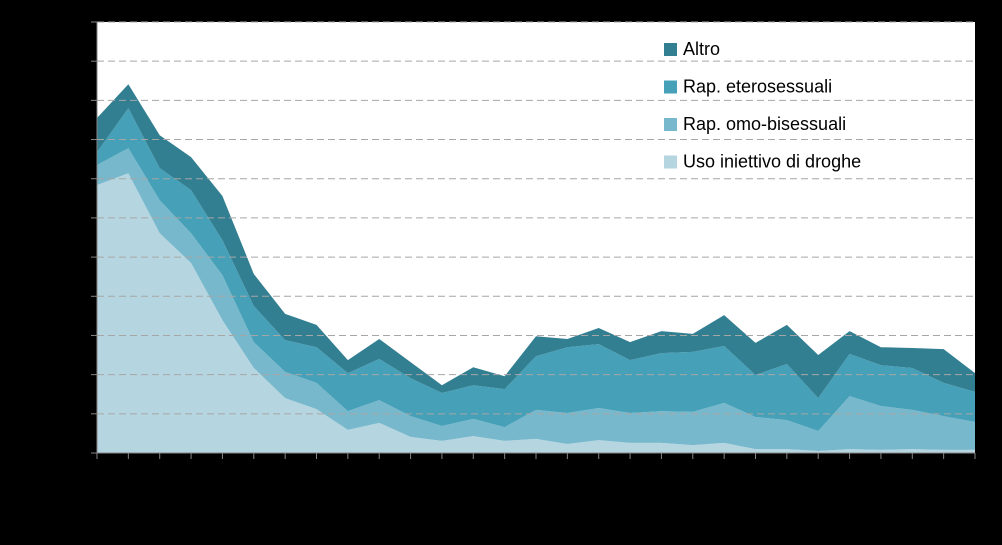 This screenshot has width=1002, height=545. I want to click on legend-label: Uso iniettivo di droghe, so click(772, 161).